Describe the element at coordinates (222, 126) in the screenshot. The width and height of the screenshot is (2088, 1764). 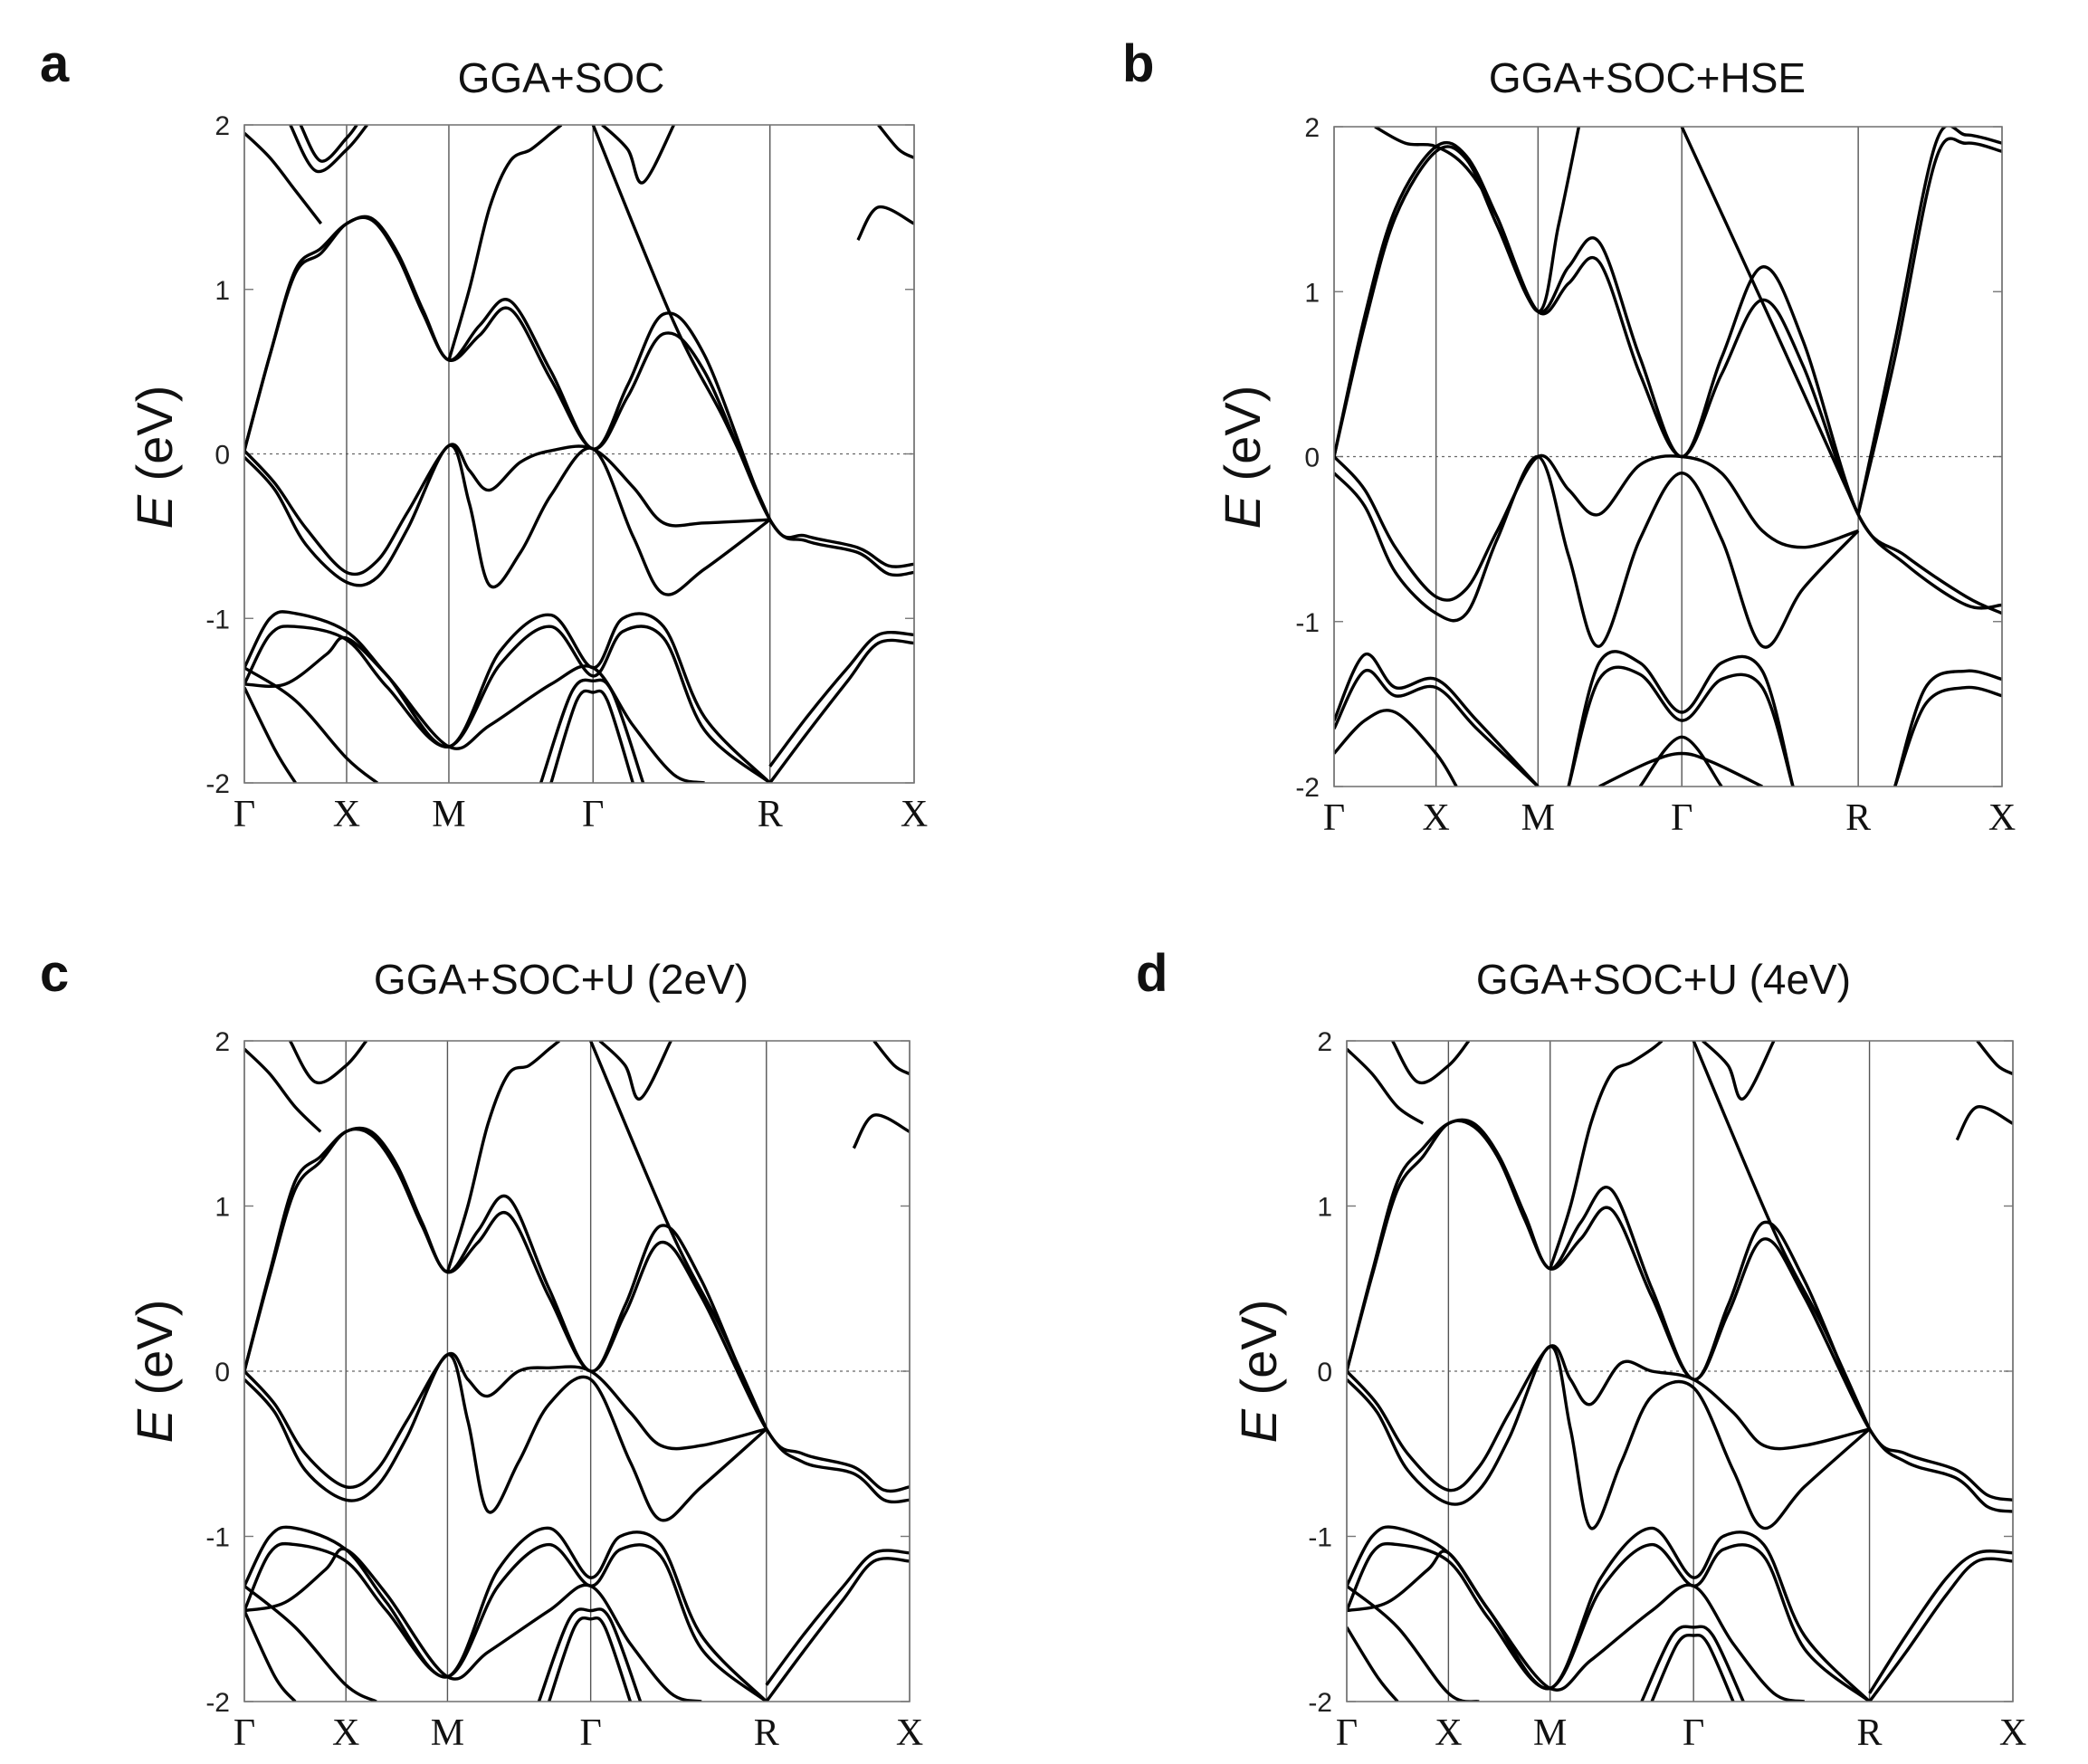
I see `panel-a-ytick-label: 2` at that location.